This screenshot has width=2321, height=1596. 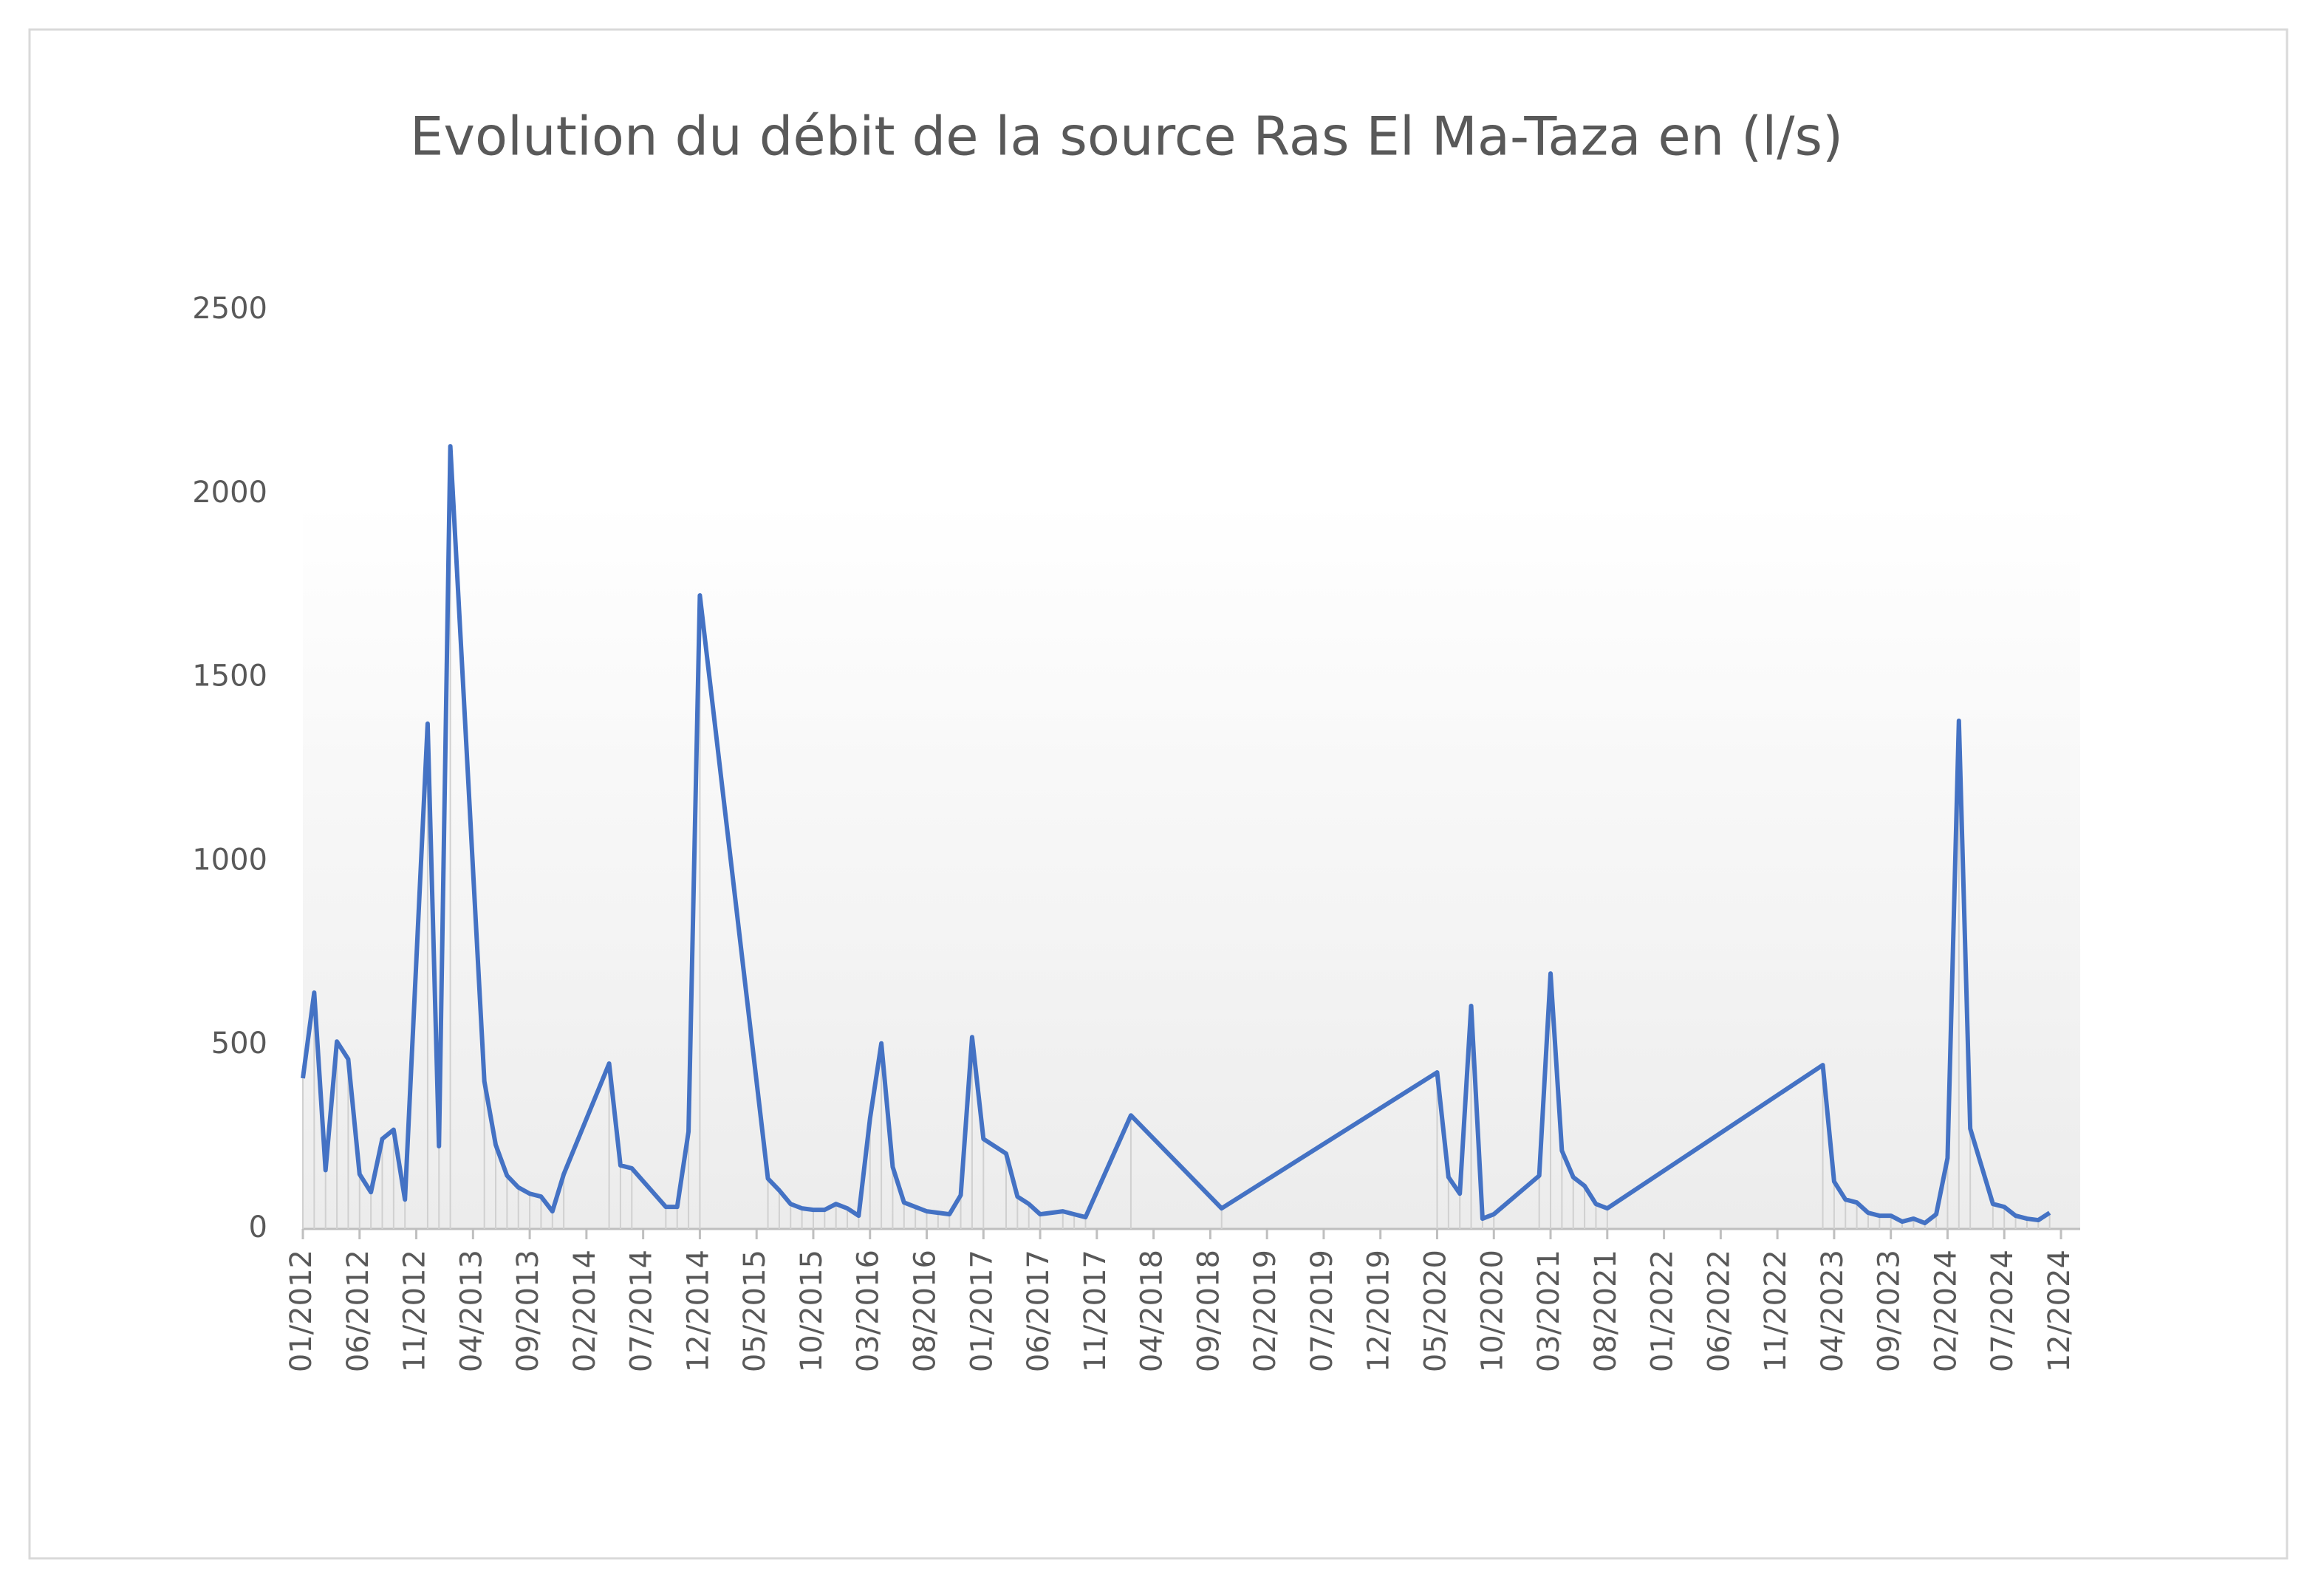 What do you see at coordinates (1492, 1311) in the screenshot?
I see `x-tick-label: 10/2020` at bounding box center [1492, 1311].